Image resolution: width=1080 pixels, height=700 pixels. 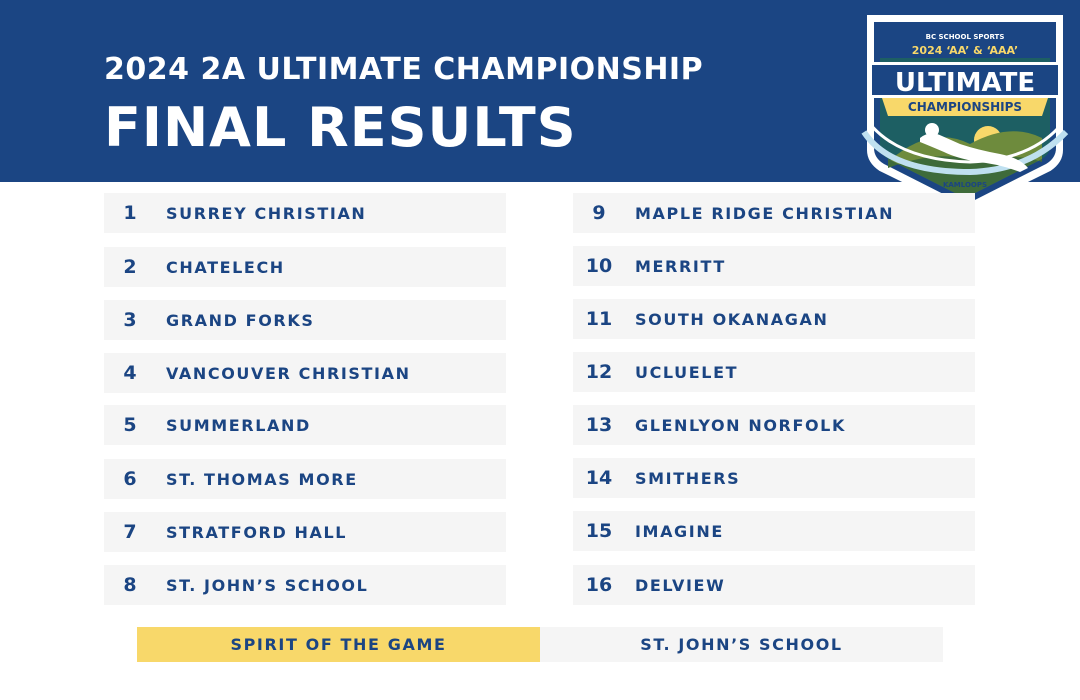 What do you see at coordinates (267, 585) in the screenshot?
I see `team-name: ST. JOHN’S SCHOOL` at bounding box center [267, 585].